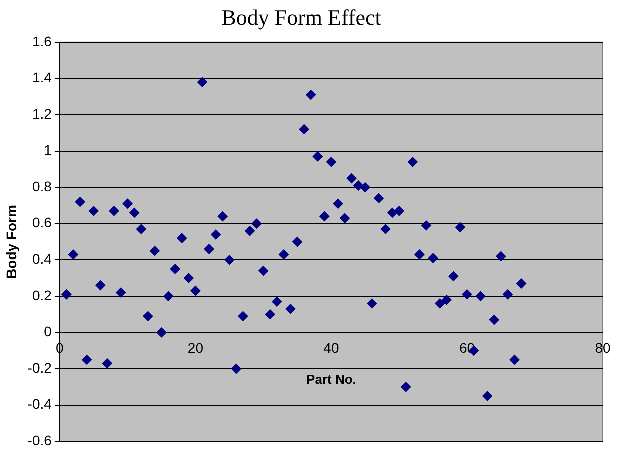 Image resolution: width=617 pixels, height=453 pixels. Describe the element at coordinates (42, 41) in the screenshot. I see `y-tick-label: 1.6` at that location.